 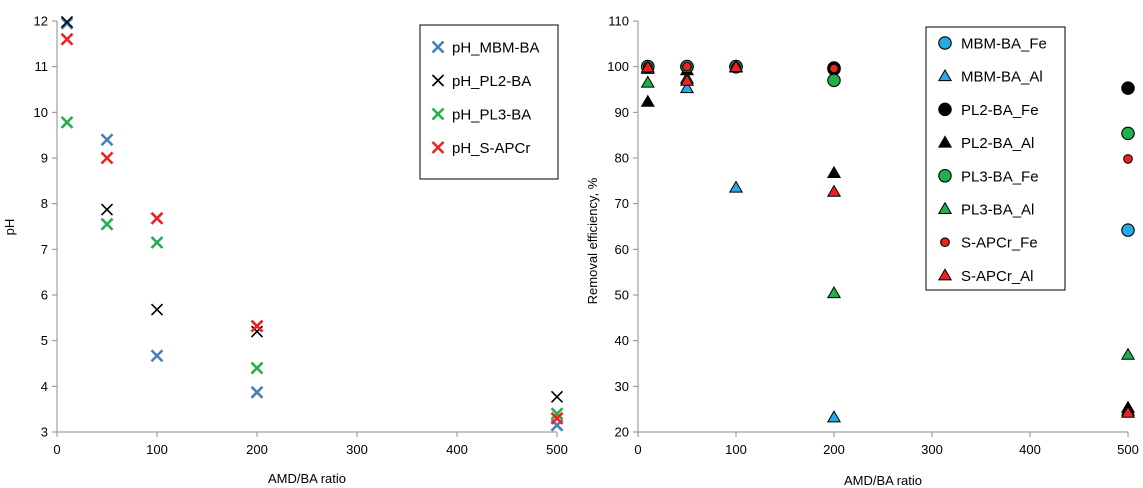 I want to click on legend-item: pH_MBM-BA, so click(x=485, y=48).